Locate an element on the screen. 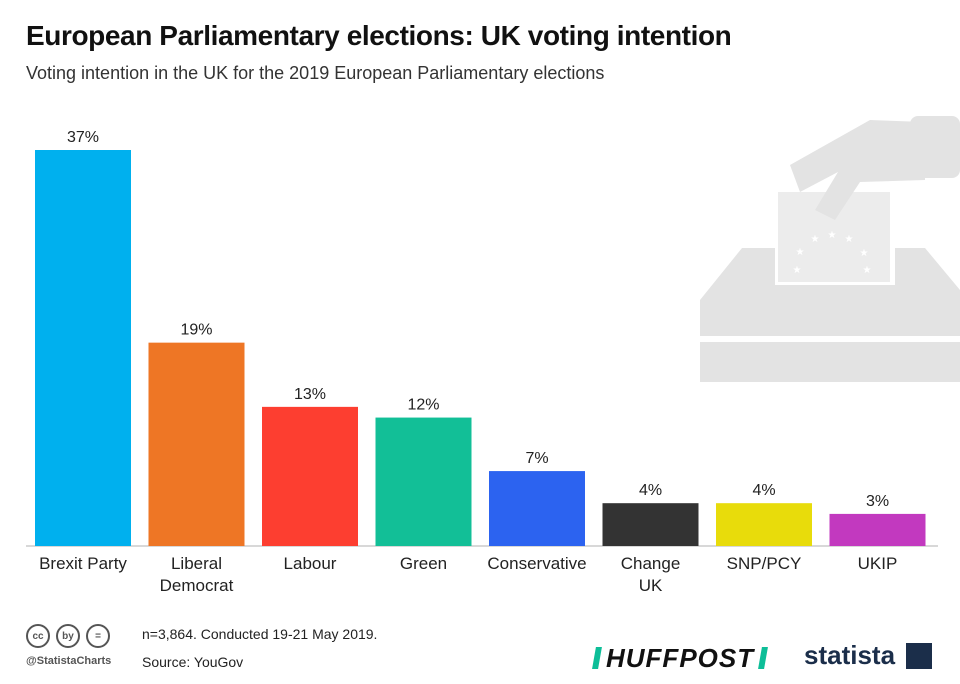  huffpost-logo: HUFFPOST is located at coordinates (680, 657).